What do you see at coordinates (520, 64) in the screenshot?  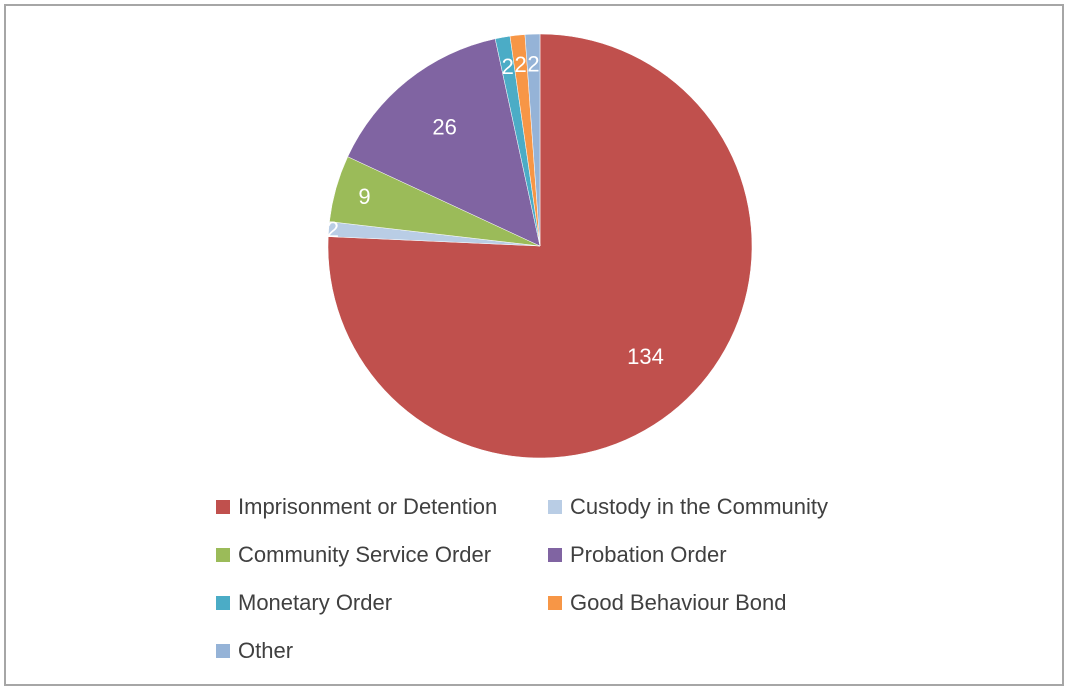 I see `data-label-good-behaviour-bond: 2` at bounding box center [520, 64].